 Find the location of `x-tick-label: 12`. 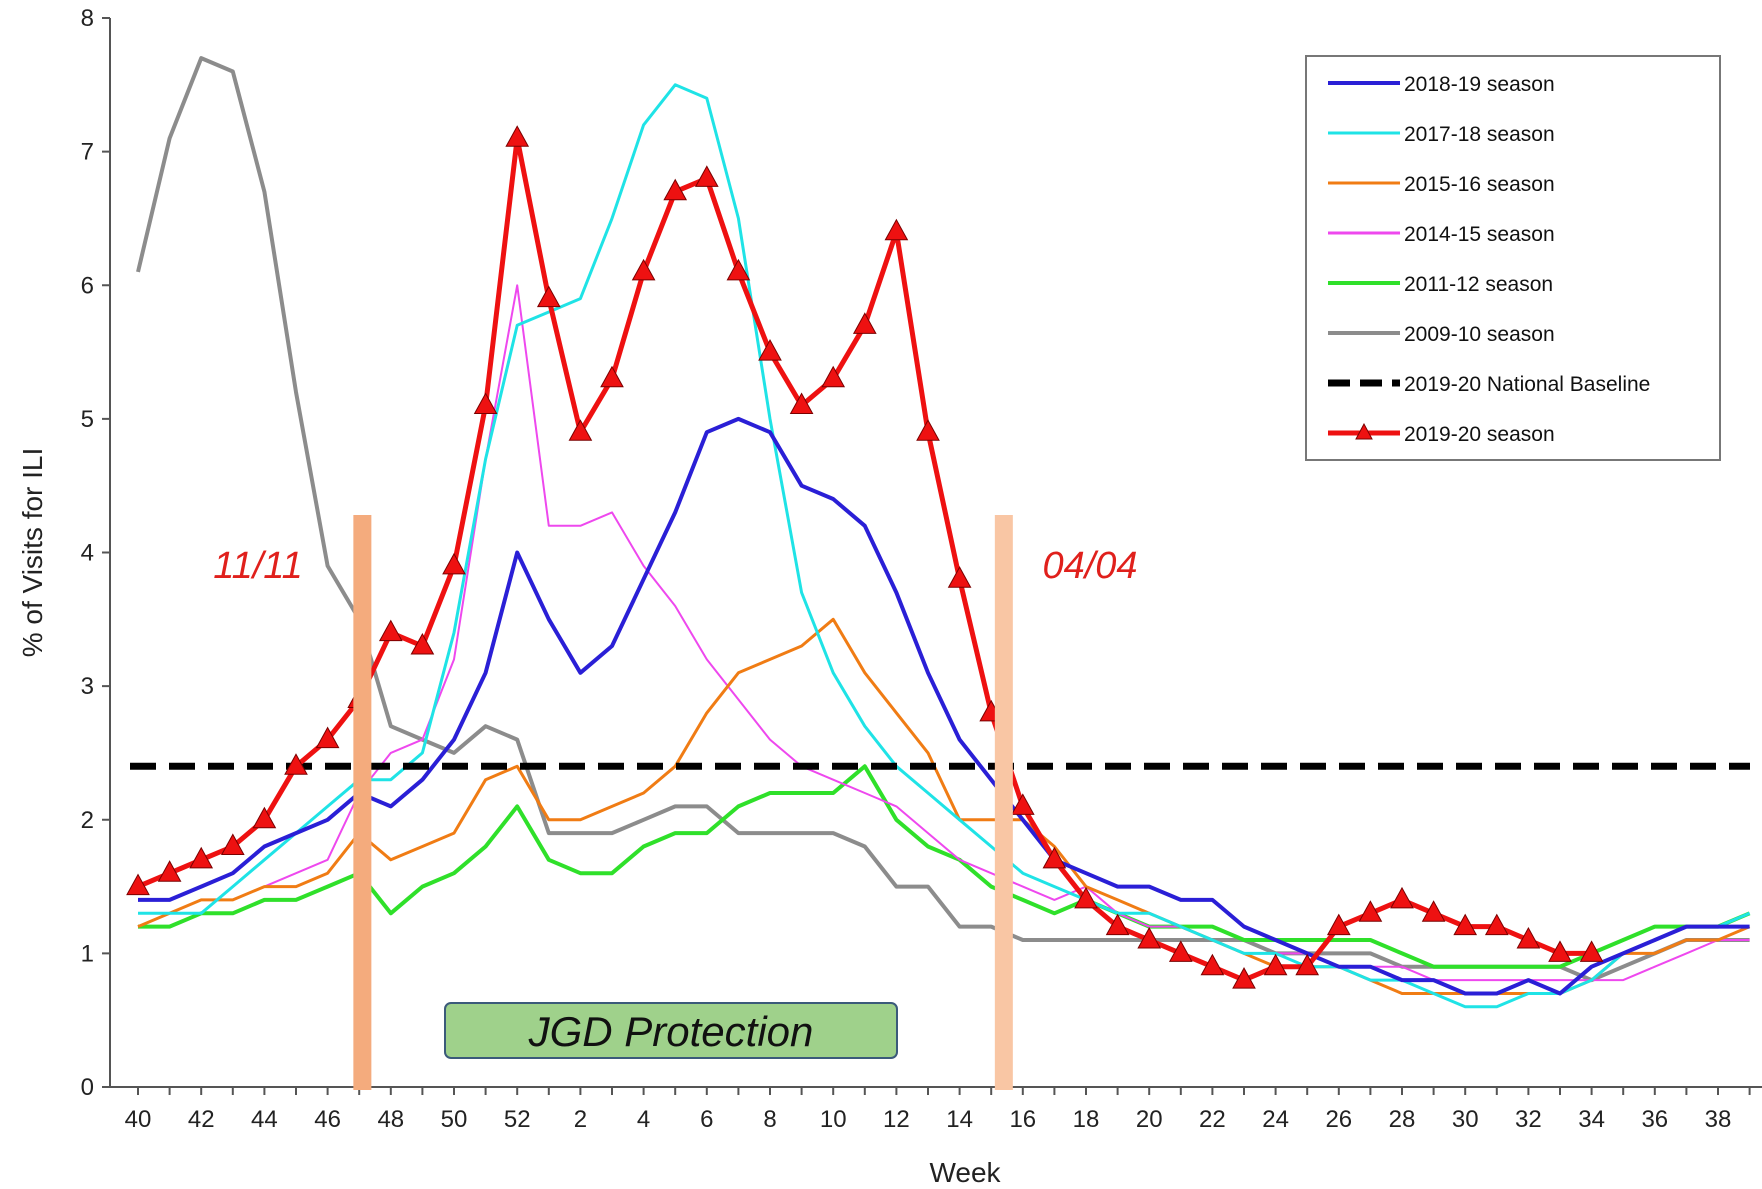

x-tick-label: 12 is located at coordinates (896, 1119).